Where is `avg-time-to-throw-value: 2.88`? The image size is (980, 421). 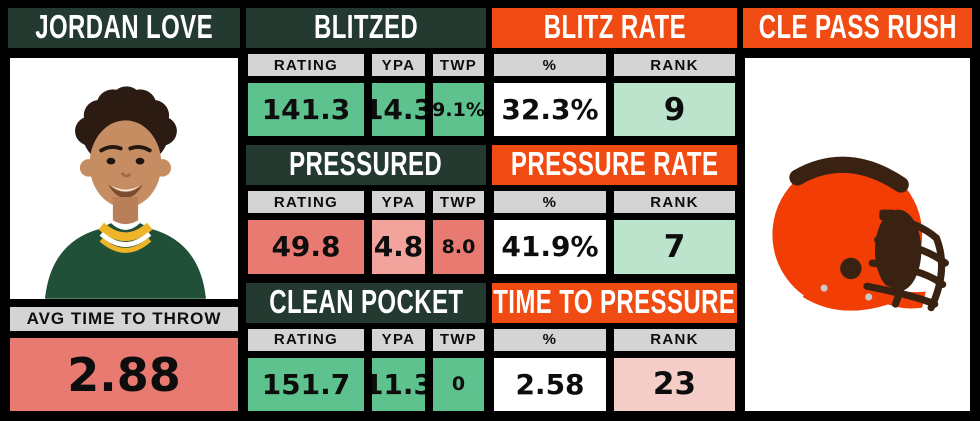
avg-time-to-throw-value: 2.88 is located at coordinates (124, 374).